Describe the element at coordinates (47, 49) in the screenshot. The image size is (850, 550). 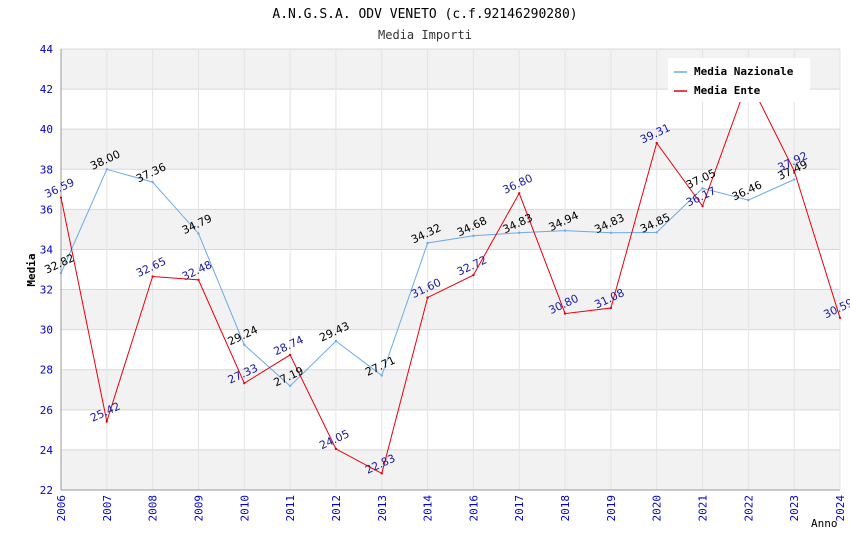
I see `y-tick-label: 44` at that location.